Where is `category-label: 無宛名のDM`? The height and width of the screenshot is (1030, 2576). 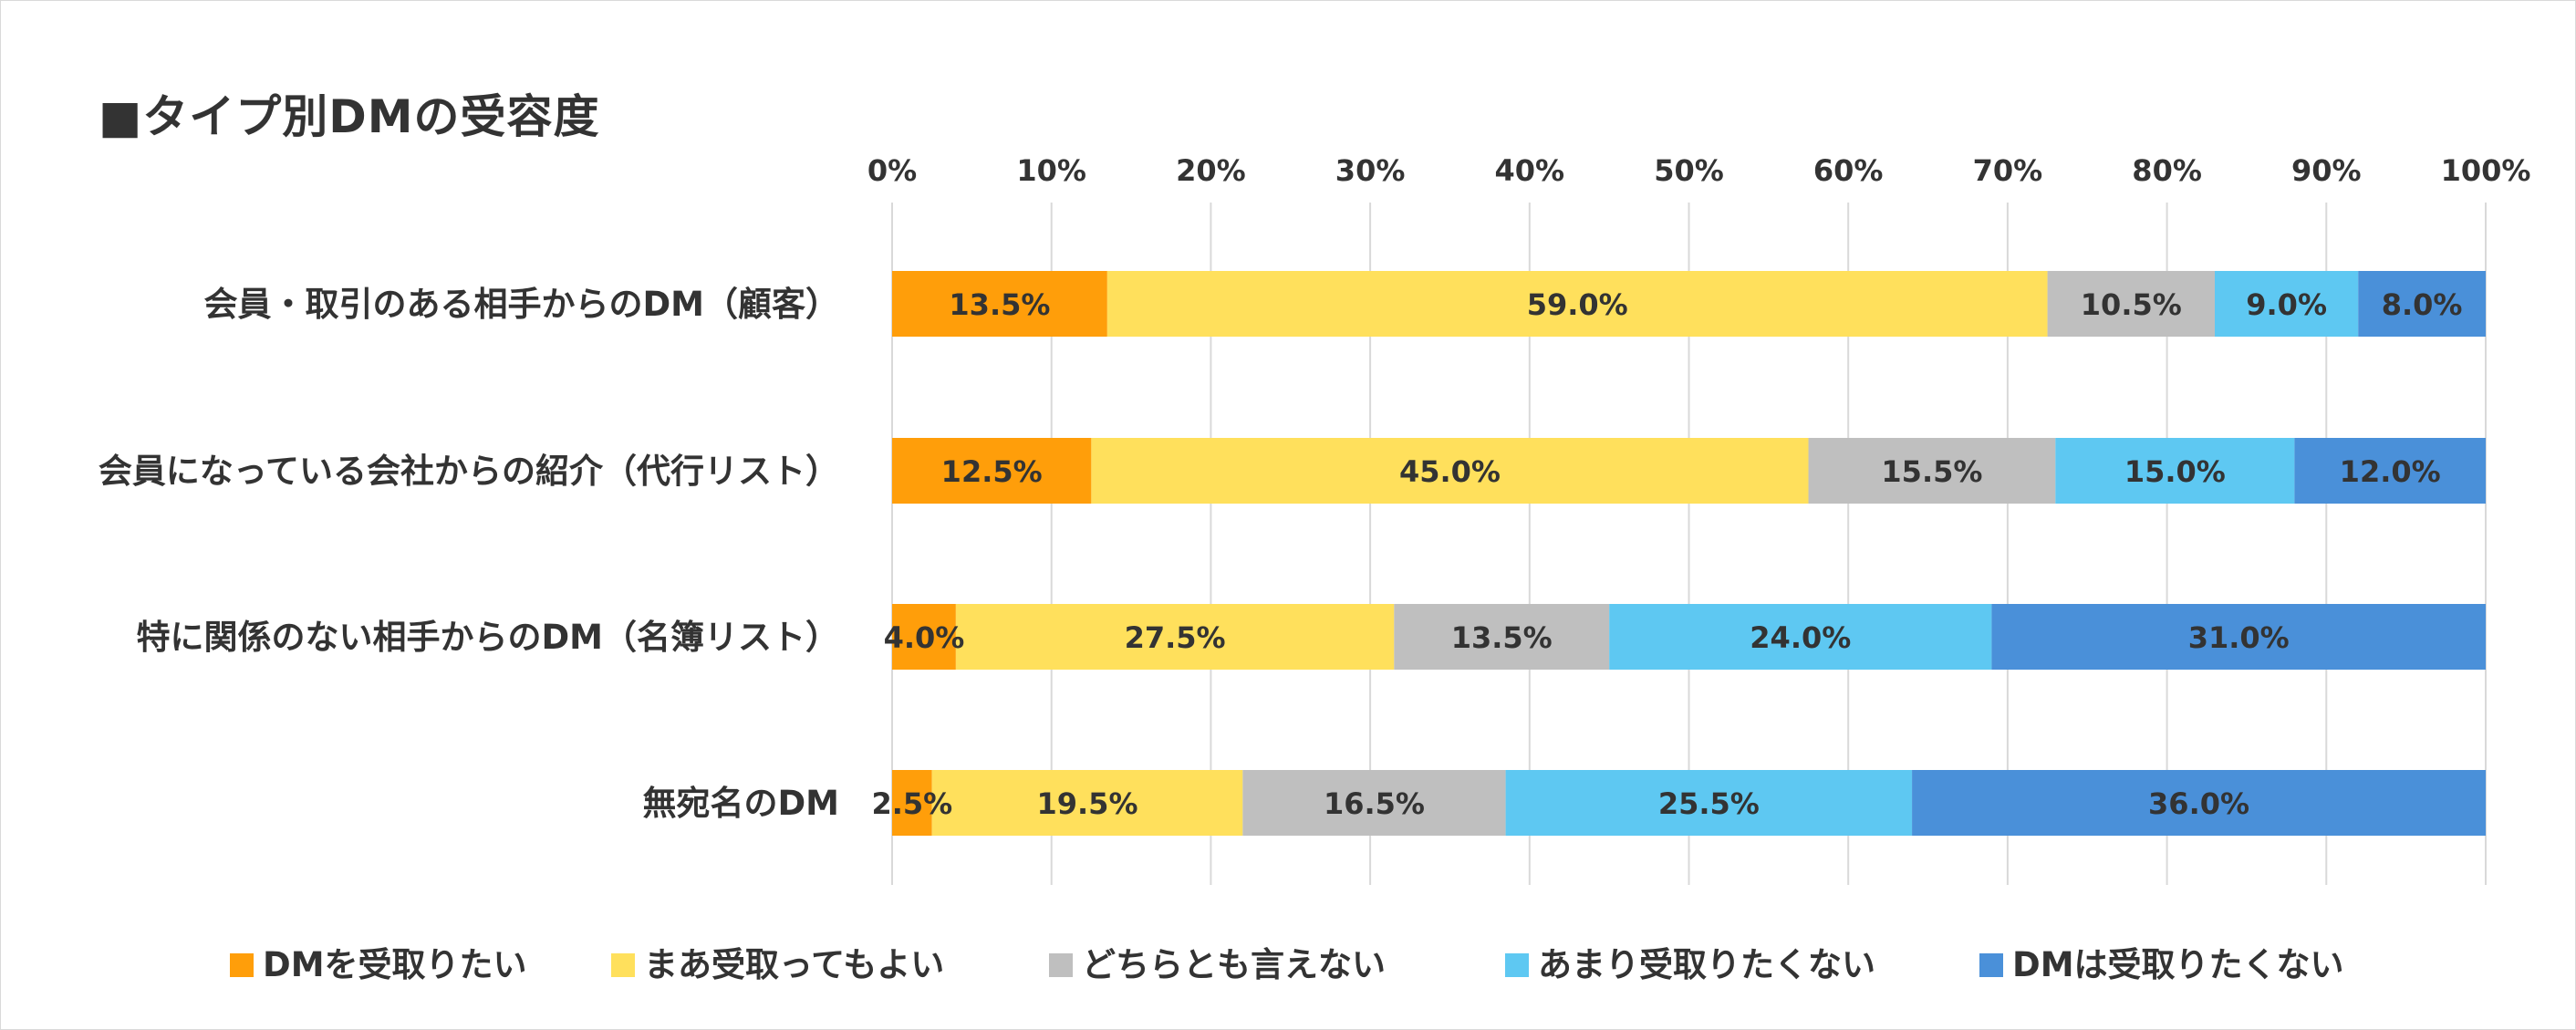 category-label: 無宛名のDM is located at coordinates (740, 803).